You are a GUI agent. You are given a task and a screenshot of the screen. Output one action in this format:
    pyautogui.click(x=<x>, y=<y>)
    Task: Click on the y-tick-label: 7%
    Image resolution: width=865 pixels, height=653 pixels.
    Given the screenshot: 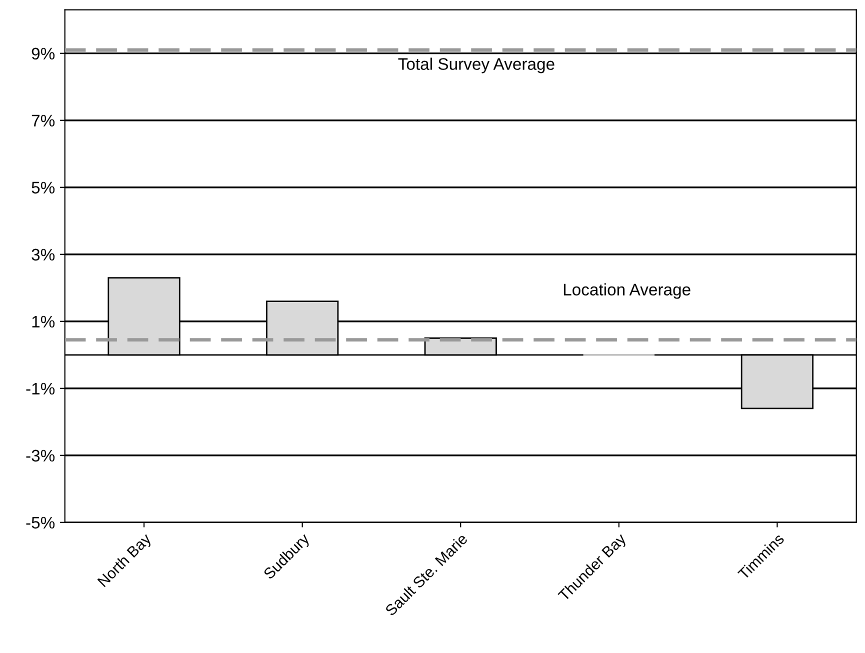 What is the action you would take?
    pyautogui.click(x=43, y=120)
    